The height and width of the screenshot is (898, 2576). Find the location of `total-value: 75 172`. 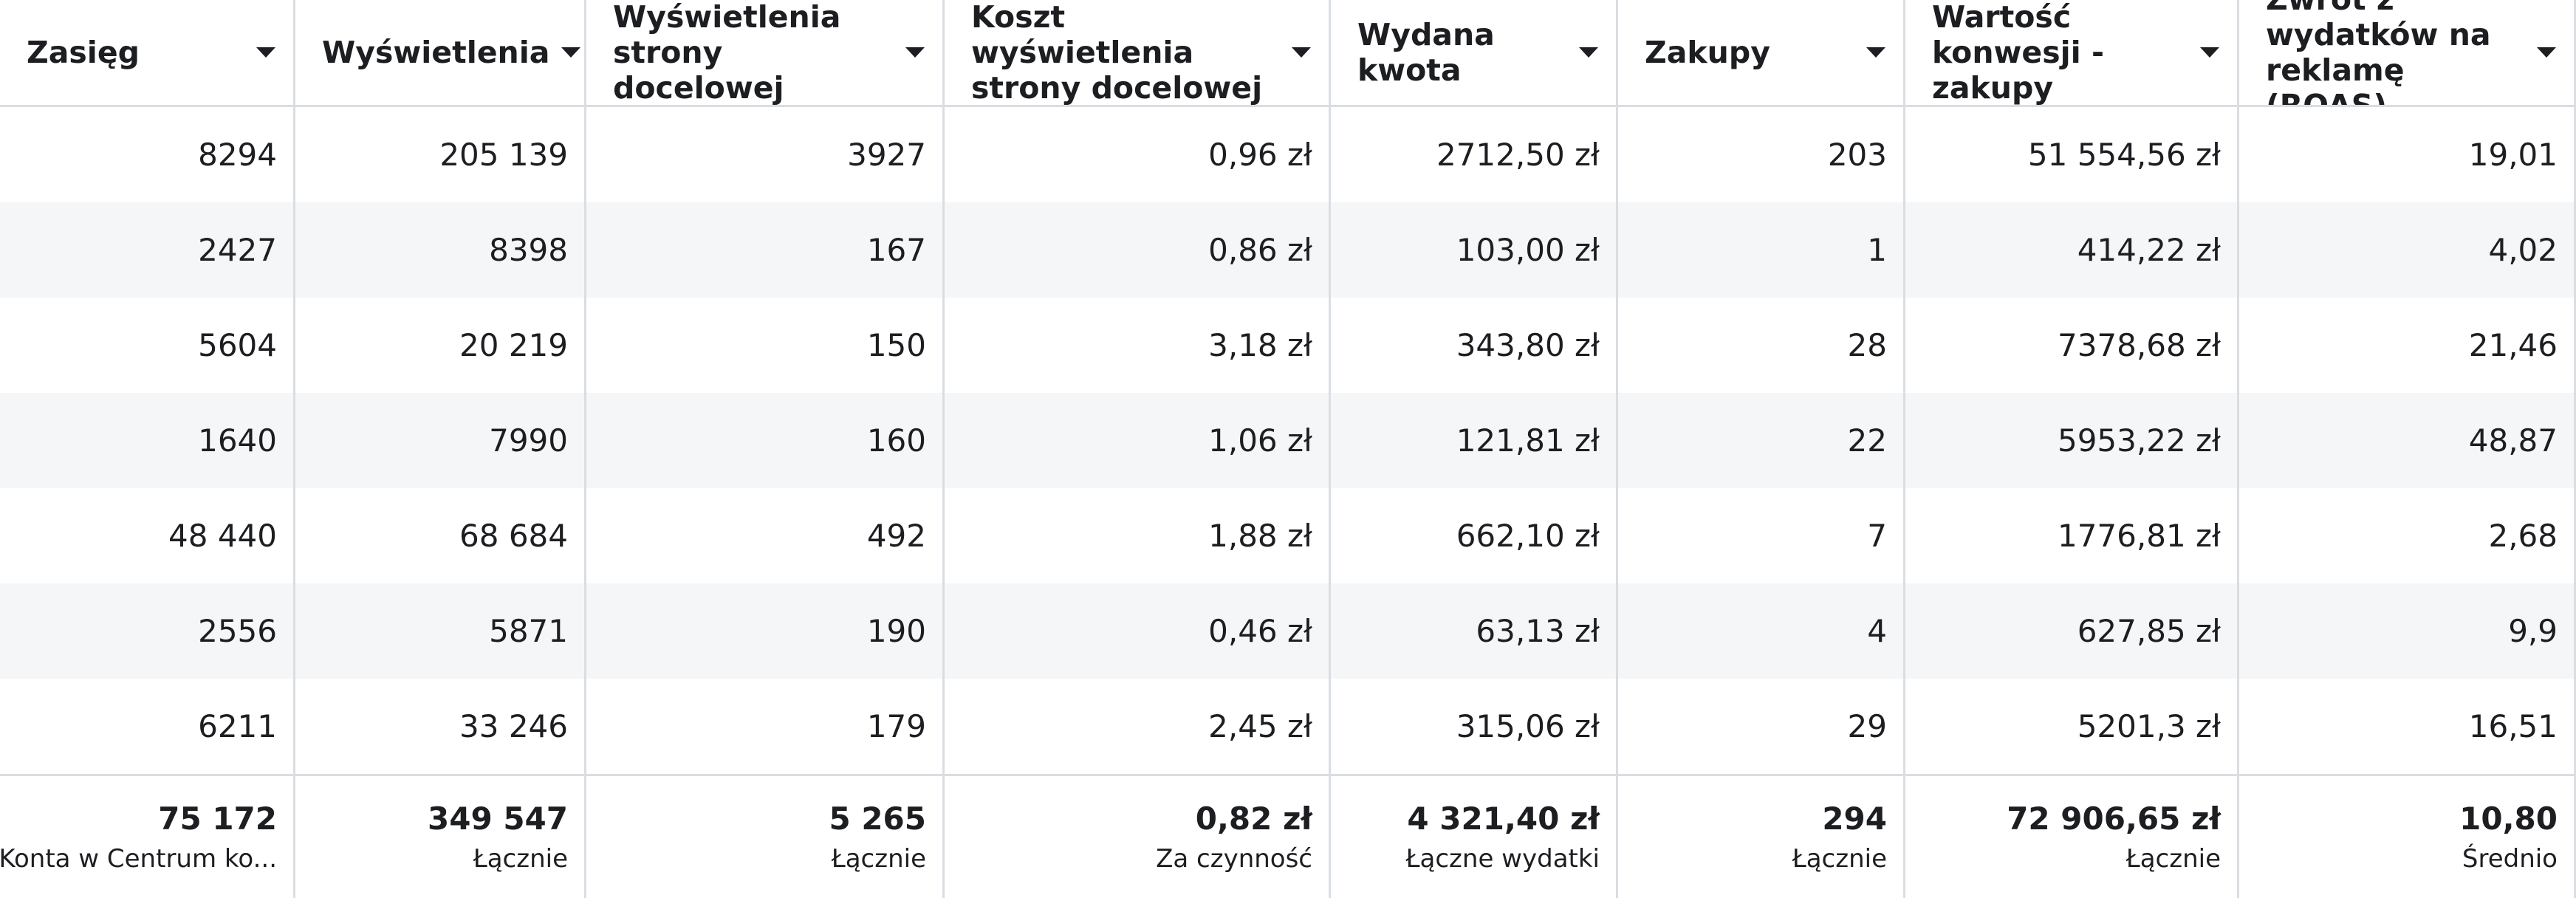

total-value: 75 172 is located at coordinates (217, 819).